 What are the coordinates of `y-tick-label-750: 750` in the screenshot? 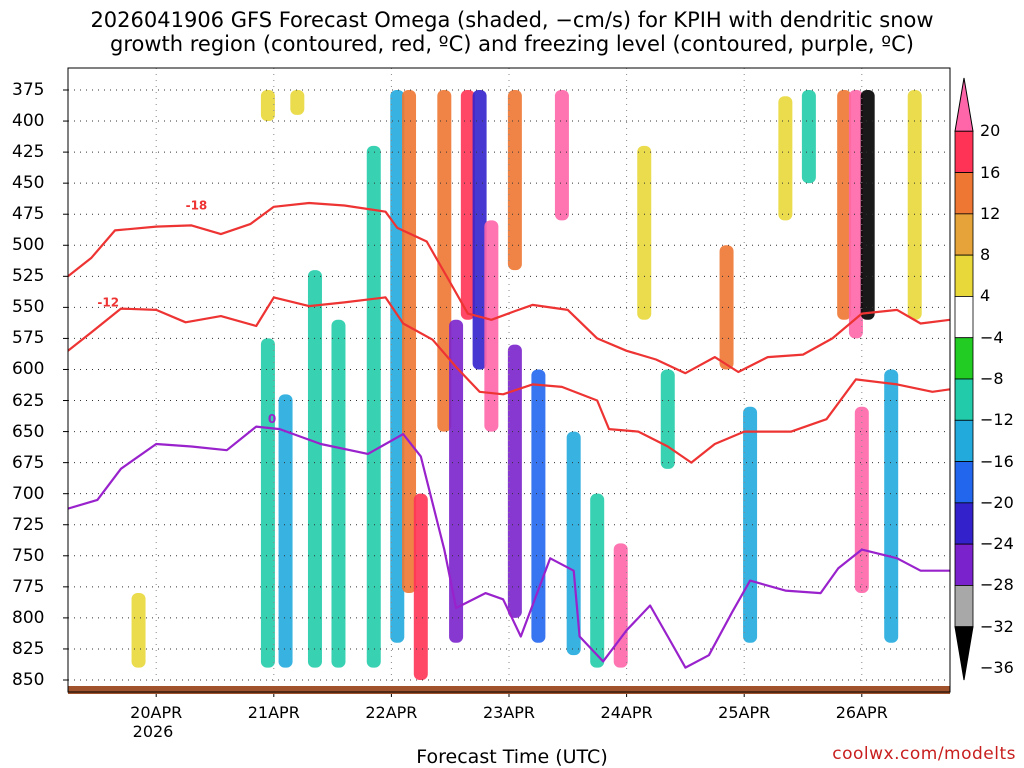 It's located at (28, 555).